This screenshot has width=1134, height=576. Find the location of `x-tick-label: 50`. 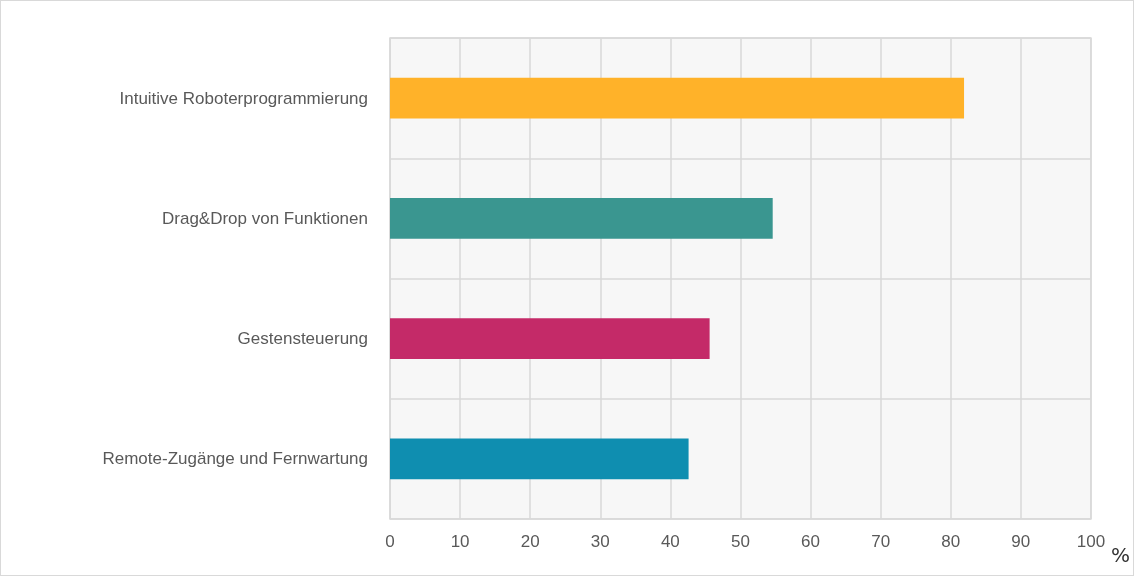

x-tick-label: 50 is located at coordinates (740, 541).